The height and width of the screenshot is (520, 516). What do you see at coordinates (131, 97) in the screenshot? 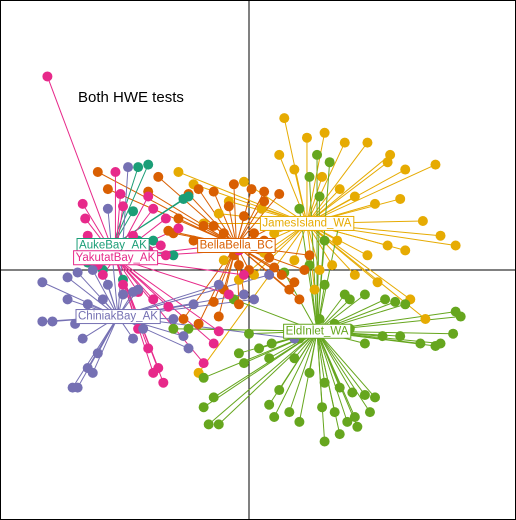
I see `chart-title: Both HWE tests` at bounding box center [131, 97].